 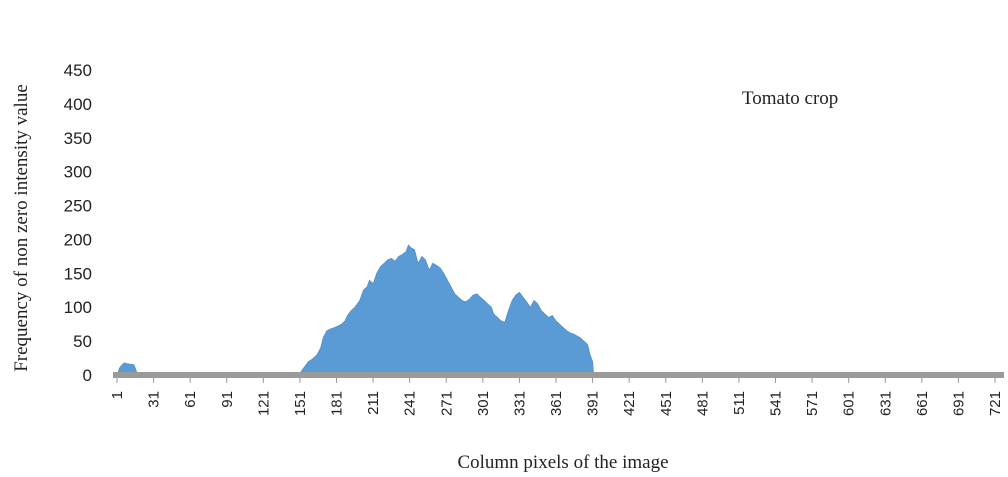 What do you see at coordinates (922, 403) in the screenshot?
I see `x-tick-label: 661` at bounding box center [922, 403].